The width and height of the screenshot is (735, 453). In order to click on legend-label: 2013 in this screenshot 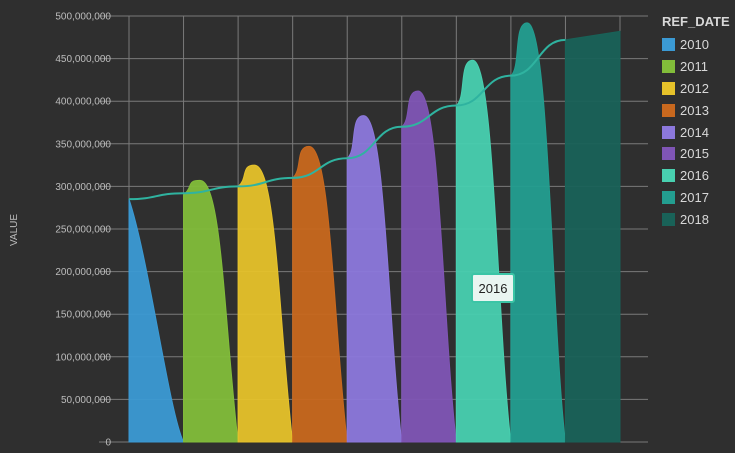, I will do `click(694, 110)`.